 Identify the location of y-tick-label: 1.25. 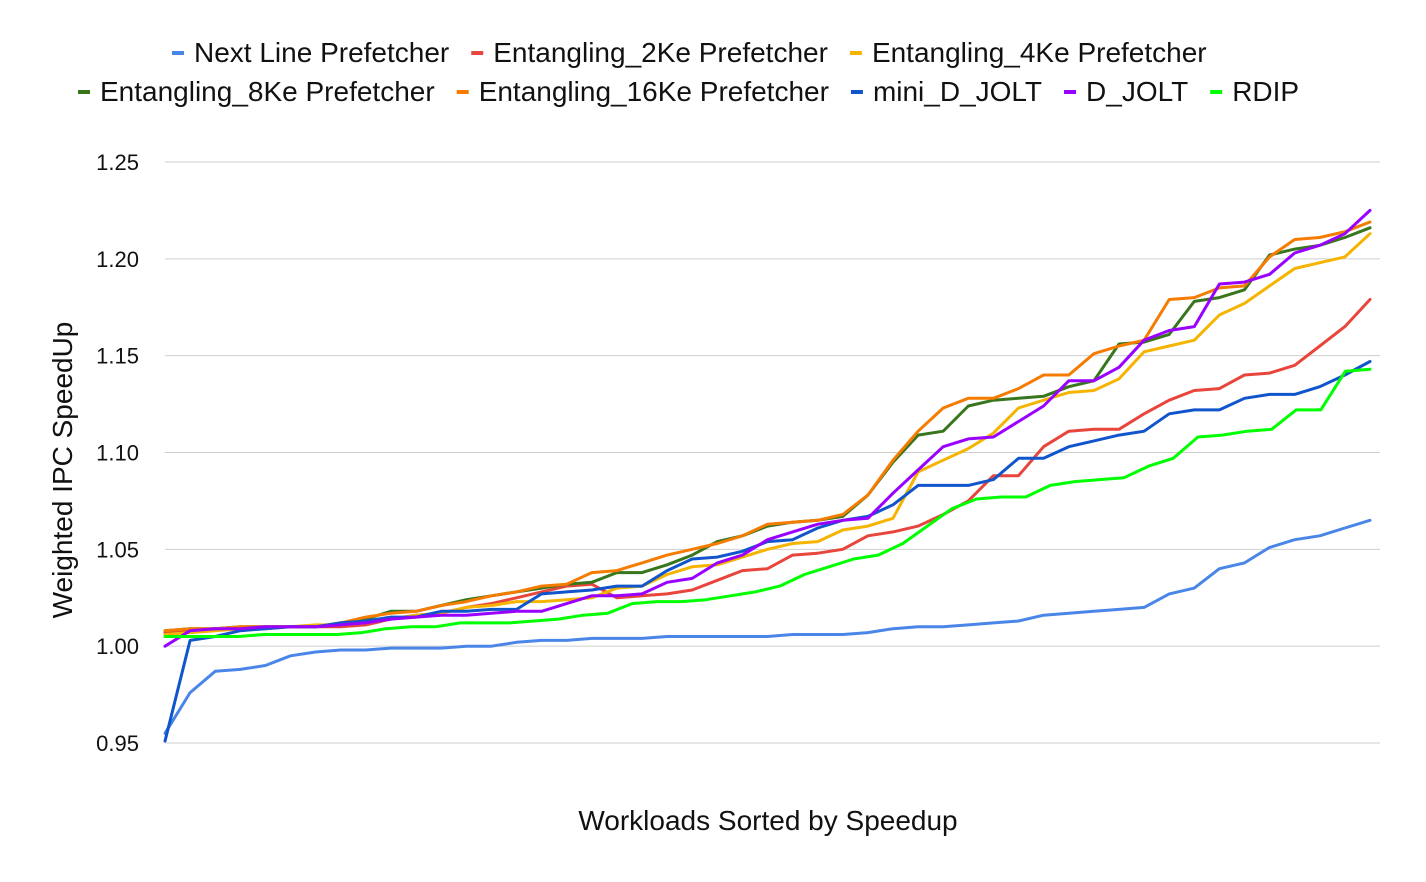
(117, 162).